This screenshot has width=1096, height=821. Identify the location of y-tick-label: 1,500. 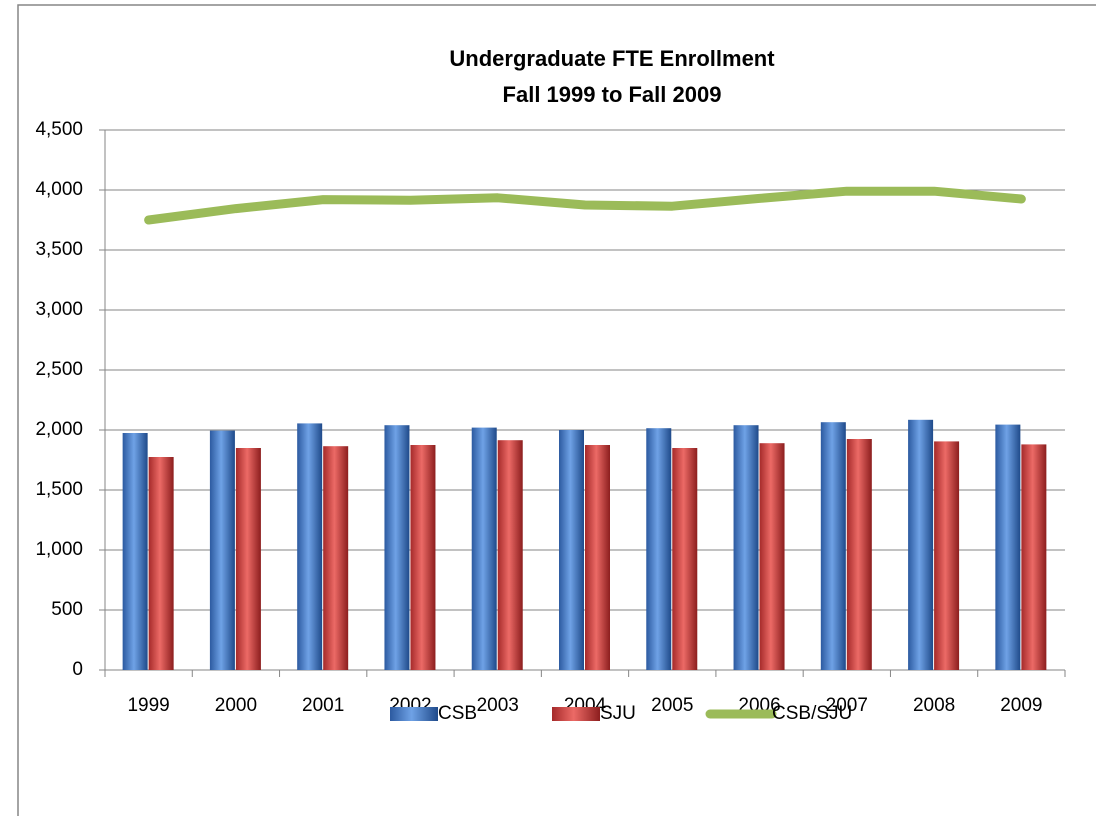
(59, 489).